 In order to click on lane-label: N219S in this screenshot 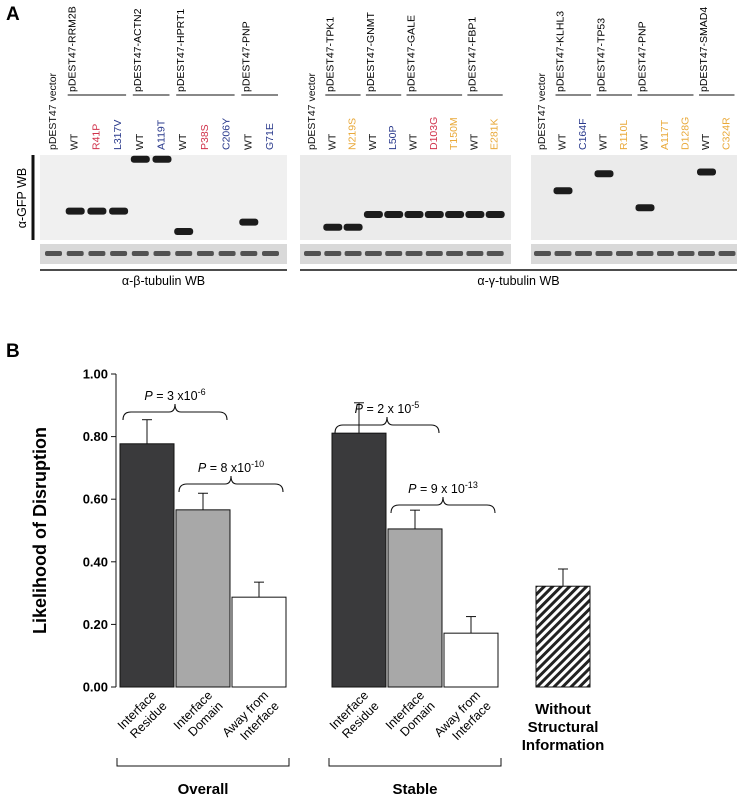, I will do `click(353, 134)`.